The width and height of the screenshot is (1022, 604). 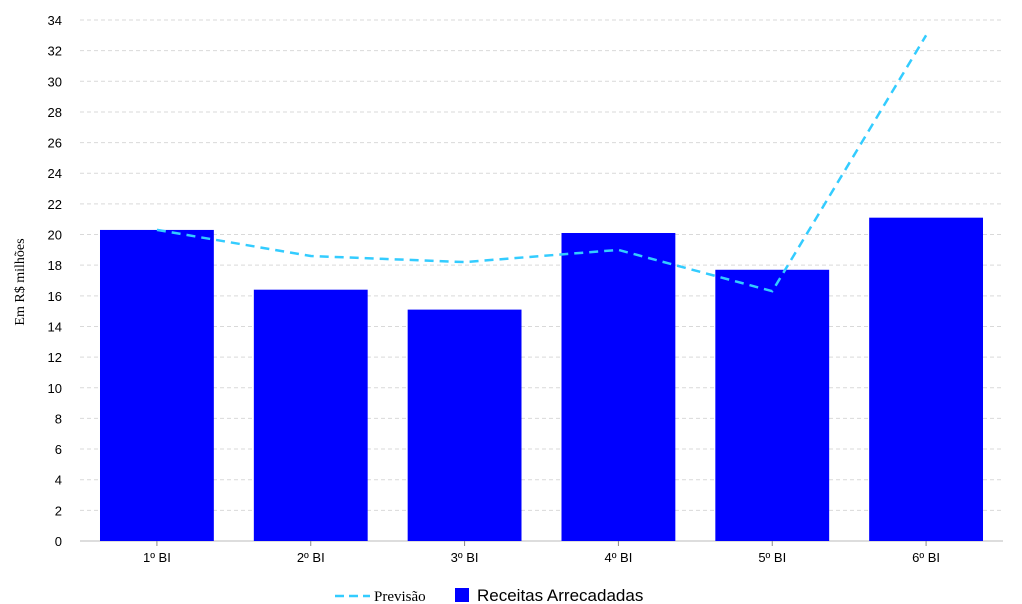 What do you see at coordinates (55, 235) in the screenshot?
I see `y-tick-label: 20` at bounding box center [55, 235].